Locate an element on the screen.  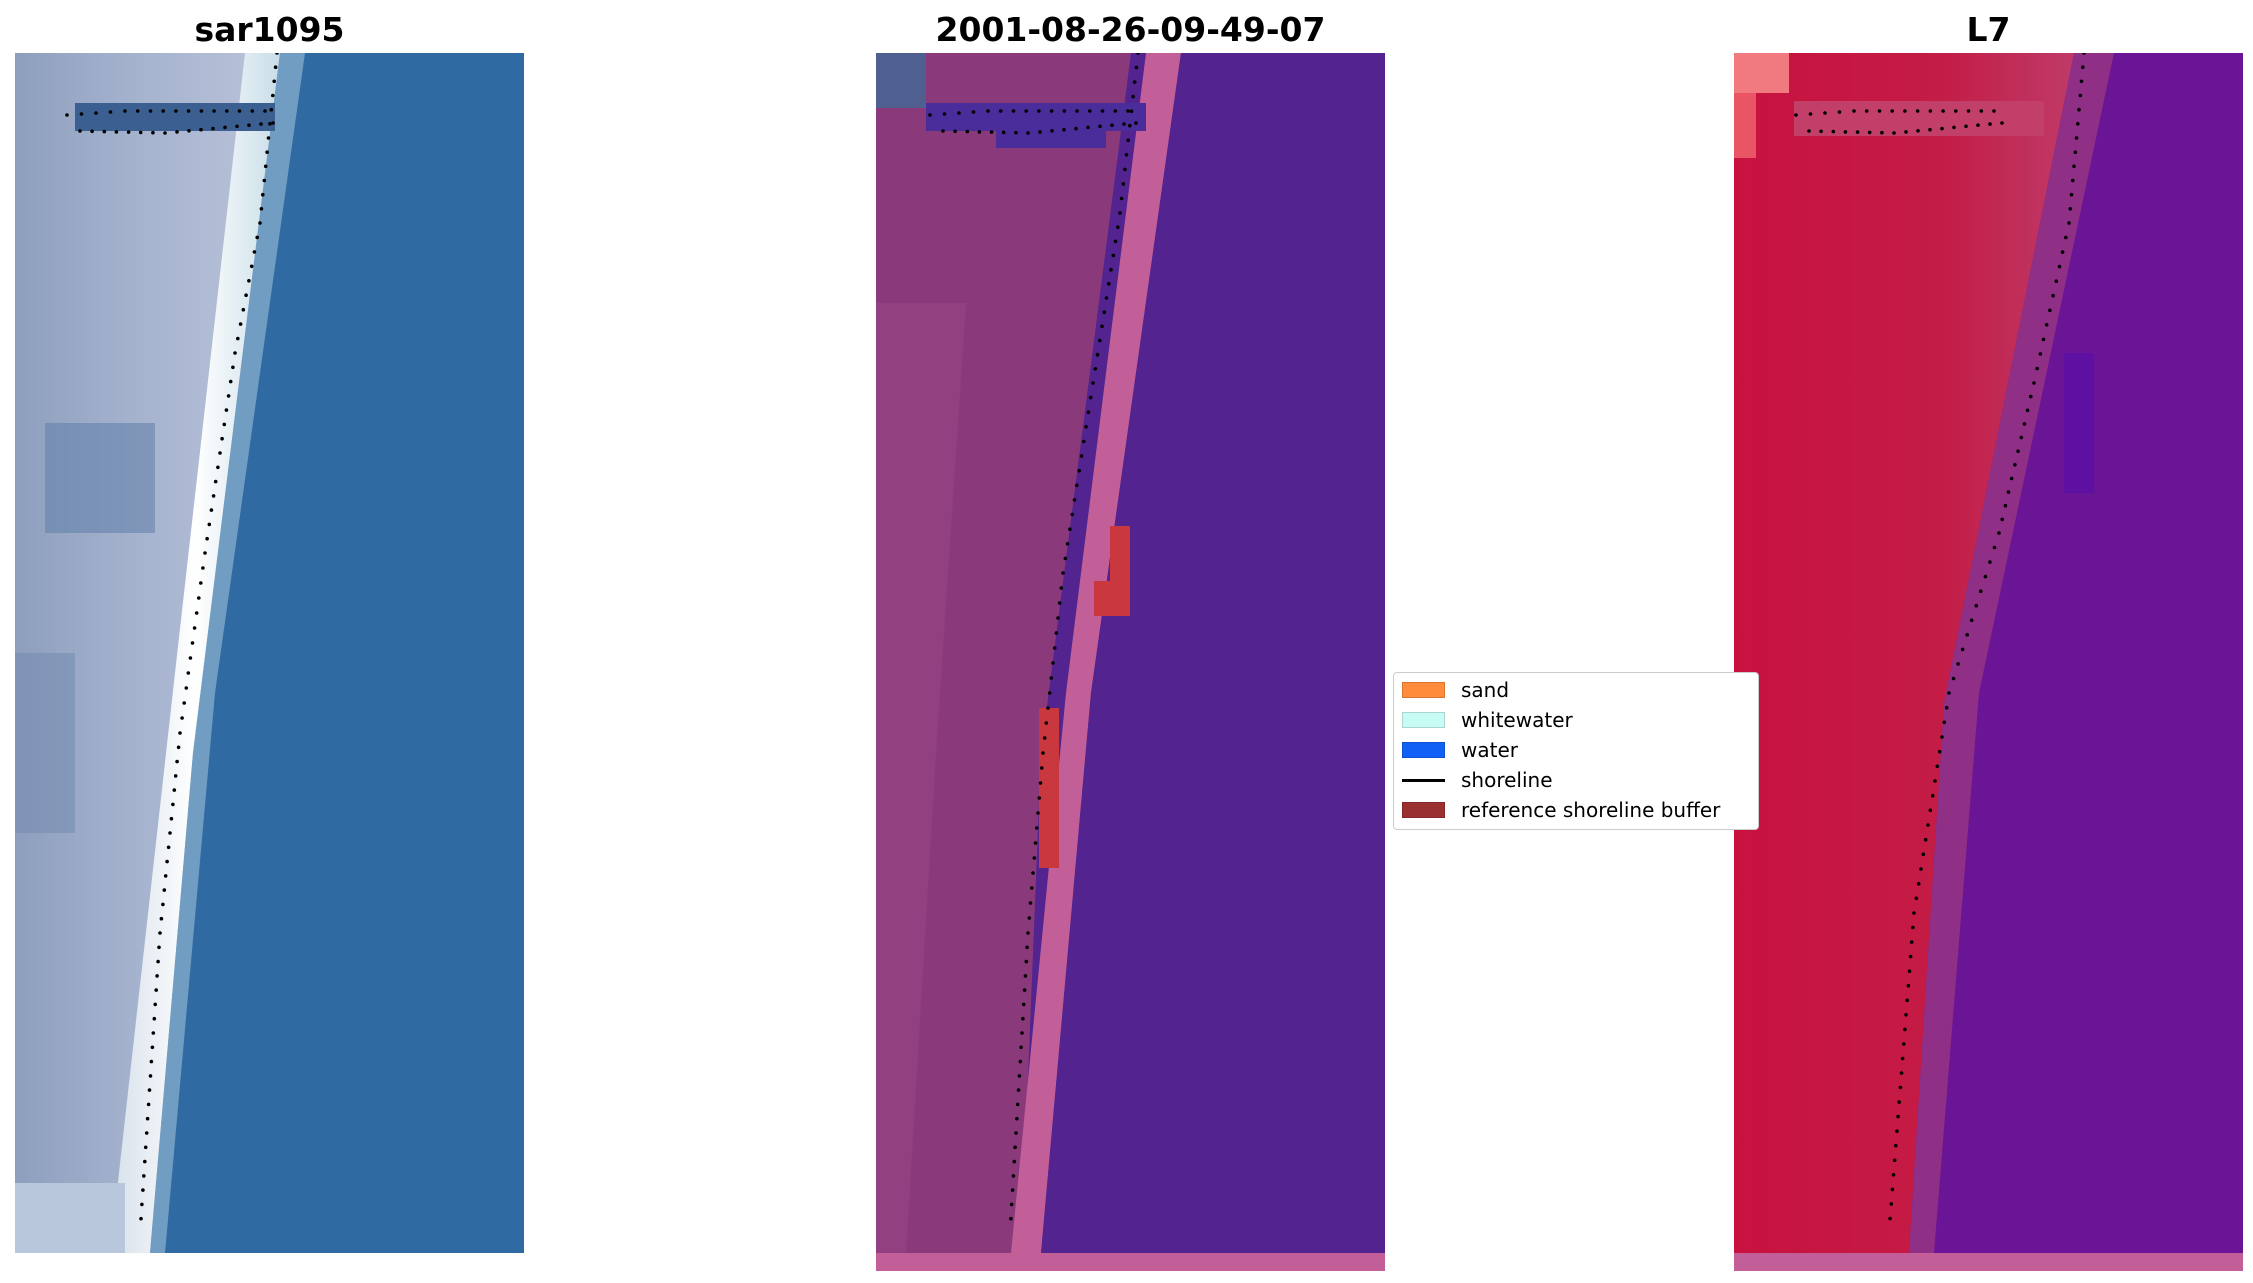
legend-item-shoreline: shoreline is located at coordinates (1477, 780).